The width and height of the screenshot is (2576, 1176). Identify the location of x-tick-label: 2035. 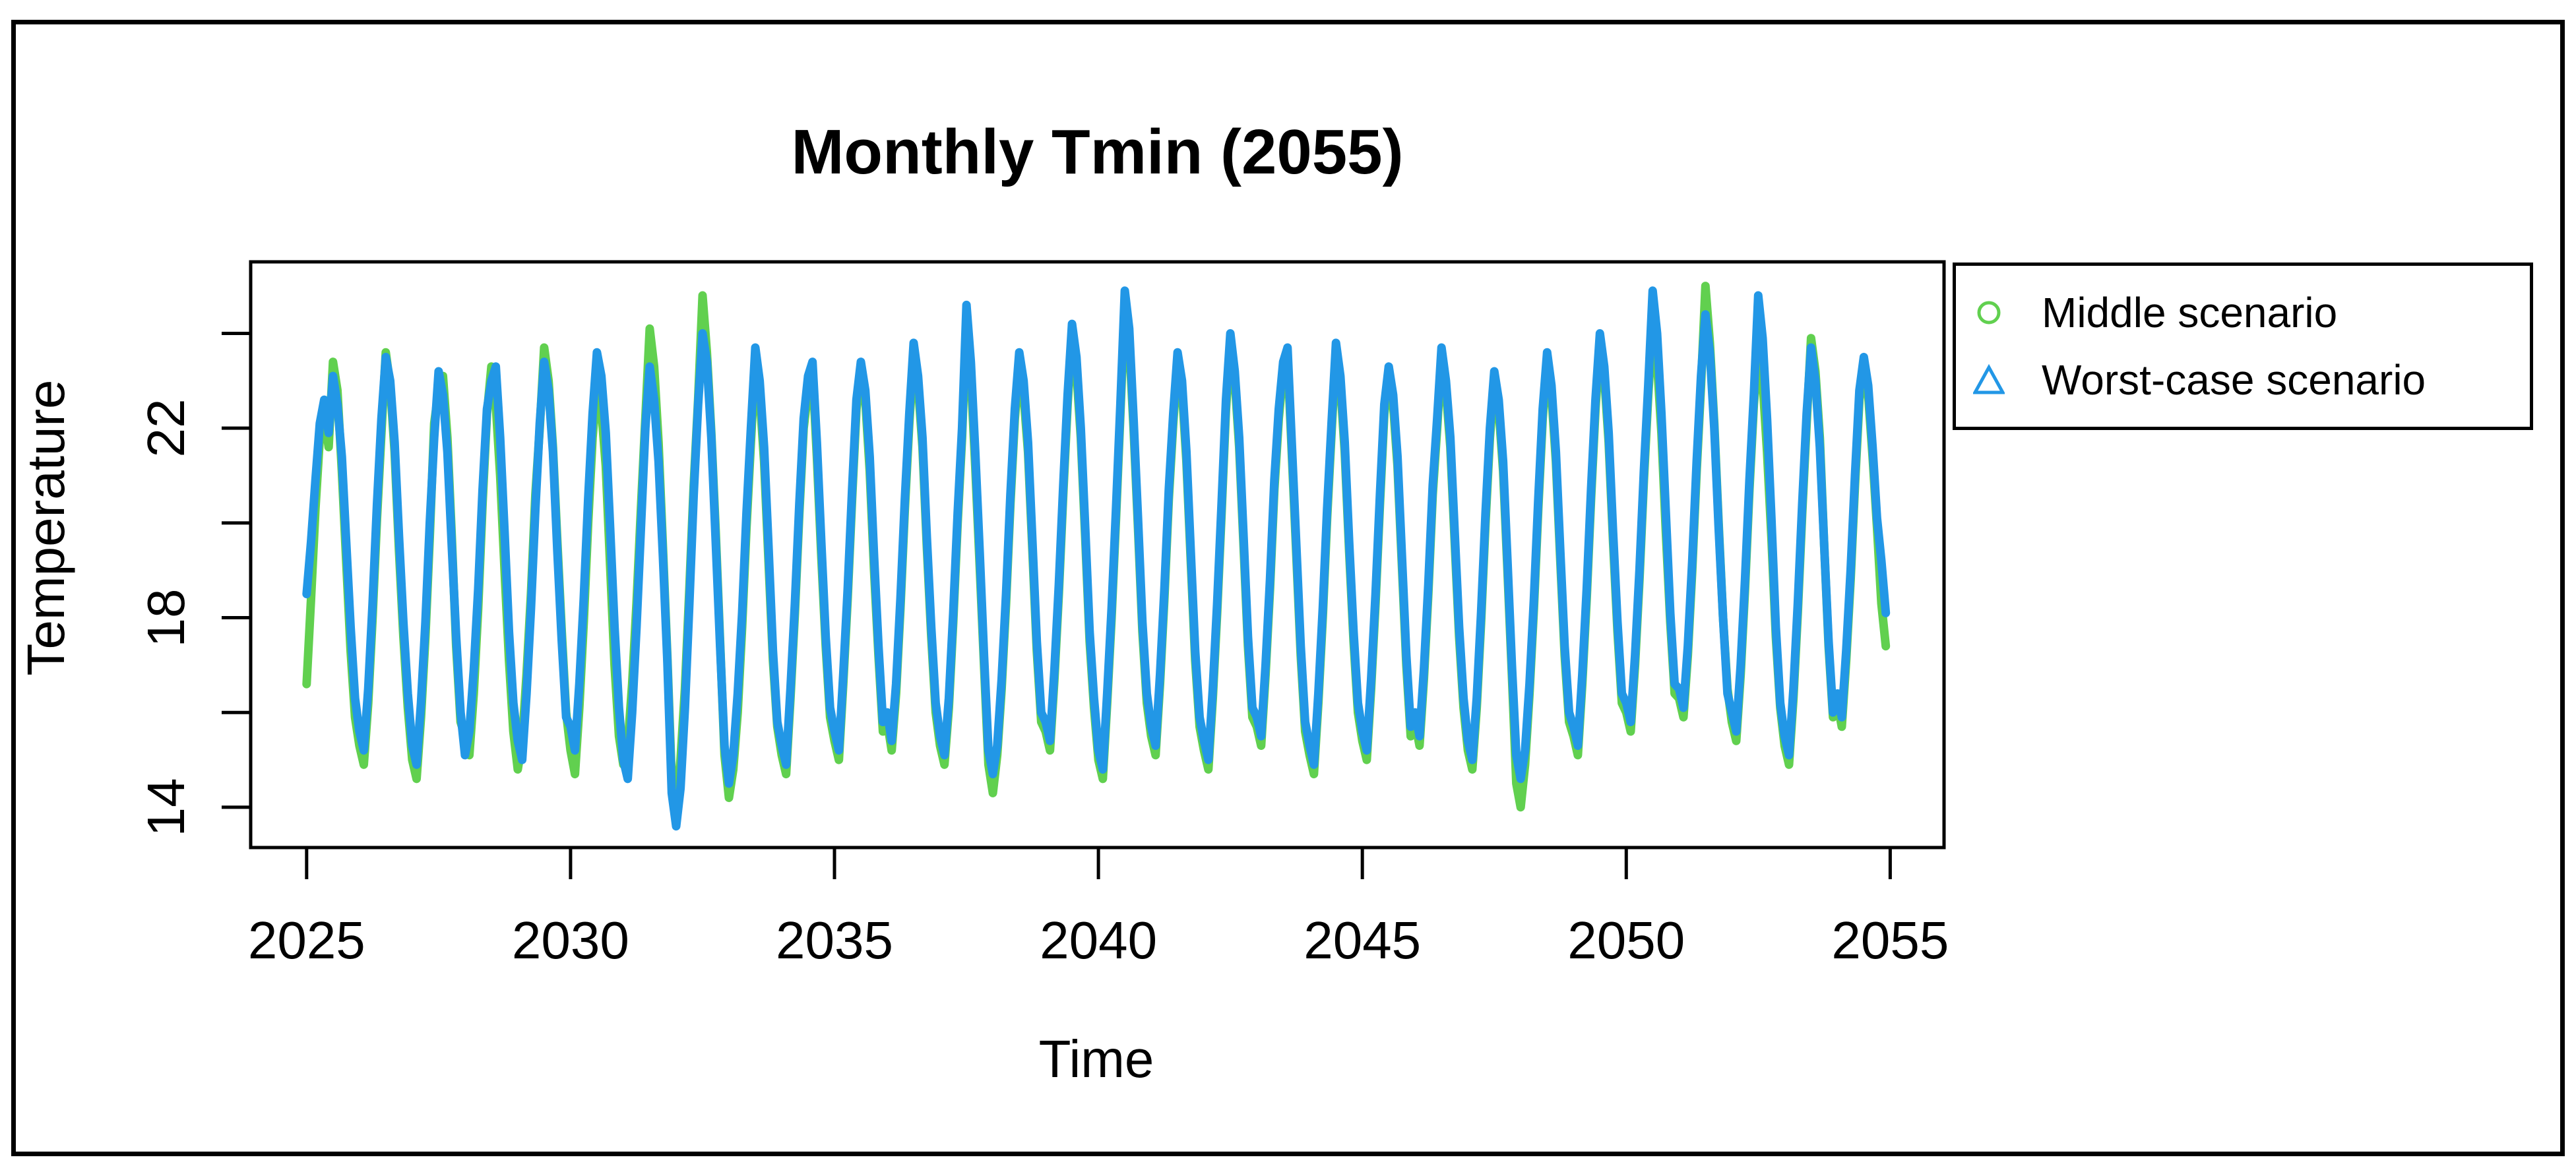
(835, 941).